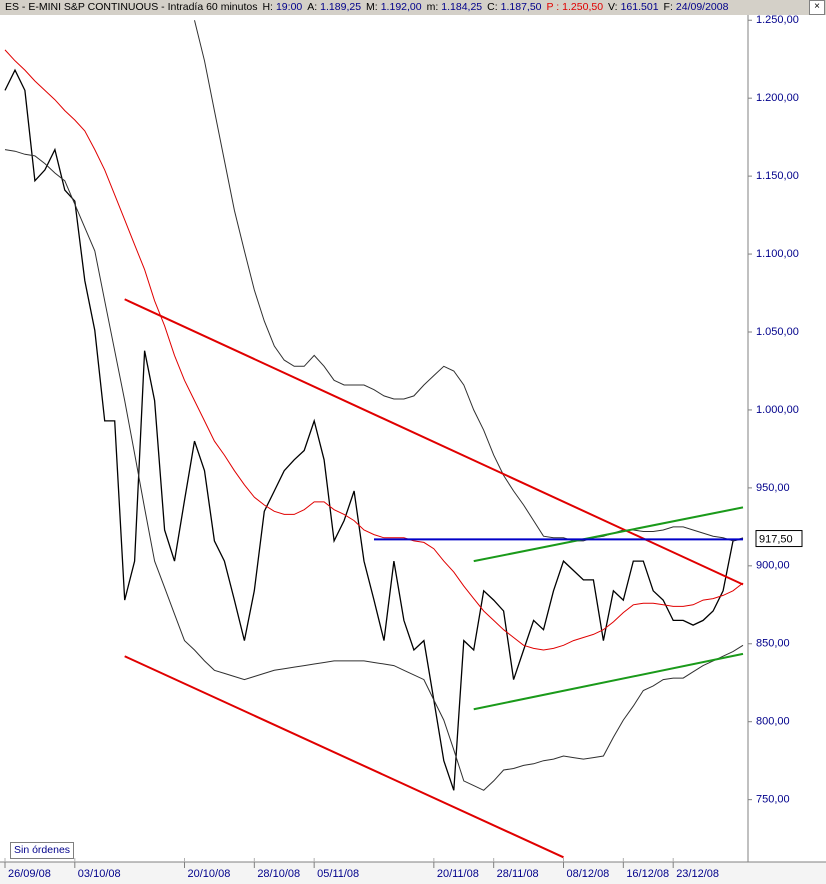 The image size is (826, 884). I want to click on header-value: 1.192,00, so click(401, 7).